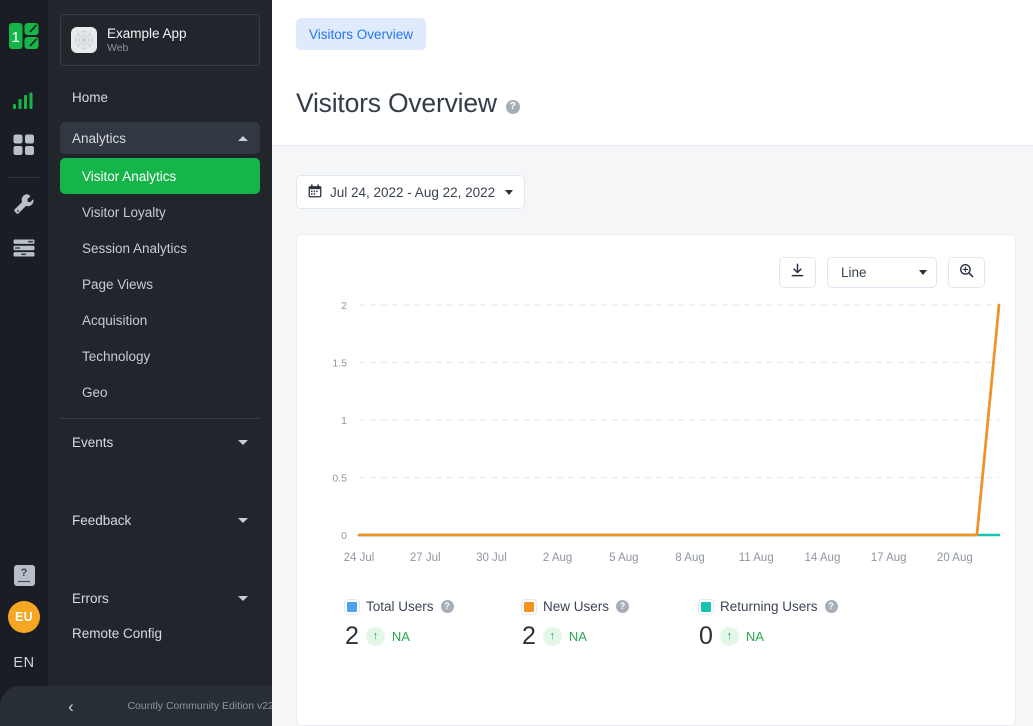 This screenshot has height=726, width=1033. Describe the element at coordinates (344, 536) in the screenshot. I see `svg-text: 0` at that location.